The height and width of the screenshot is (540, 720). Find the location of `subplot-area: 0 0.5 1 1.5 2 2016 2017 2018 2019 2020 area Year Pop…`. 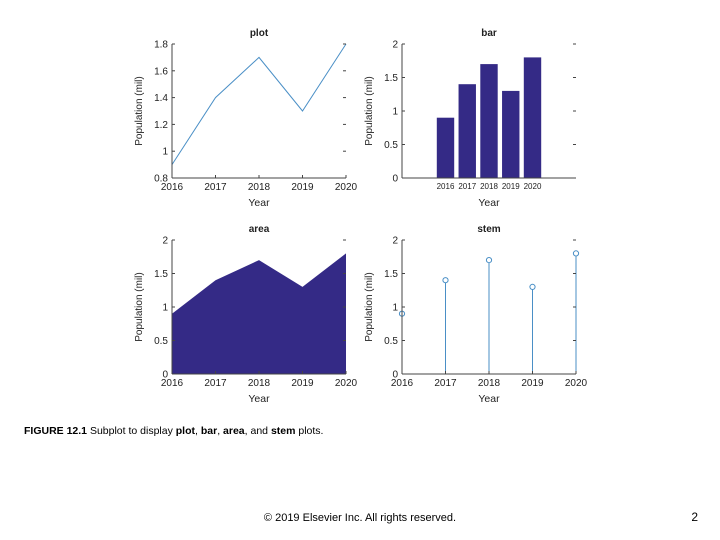

subplot-area: 0 0.5 1 1.5 2 2016 2017 2018 2019 2020 area Year Pop… is located at coordinates (246, 314).